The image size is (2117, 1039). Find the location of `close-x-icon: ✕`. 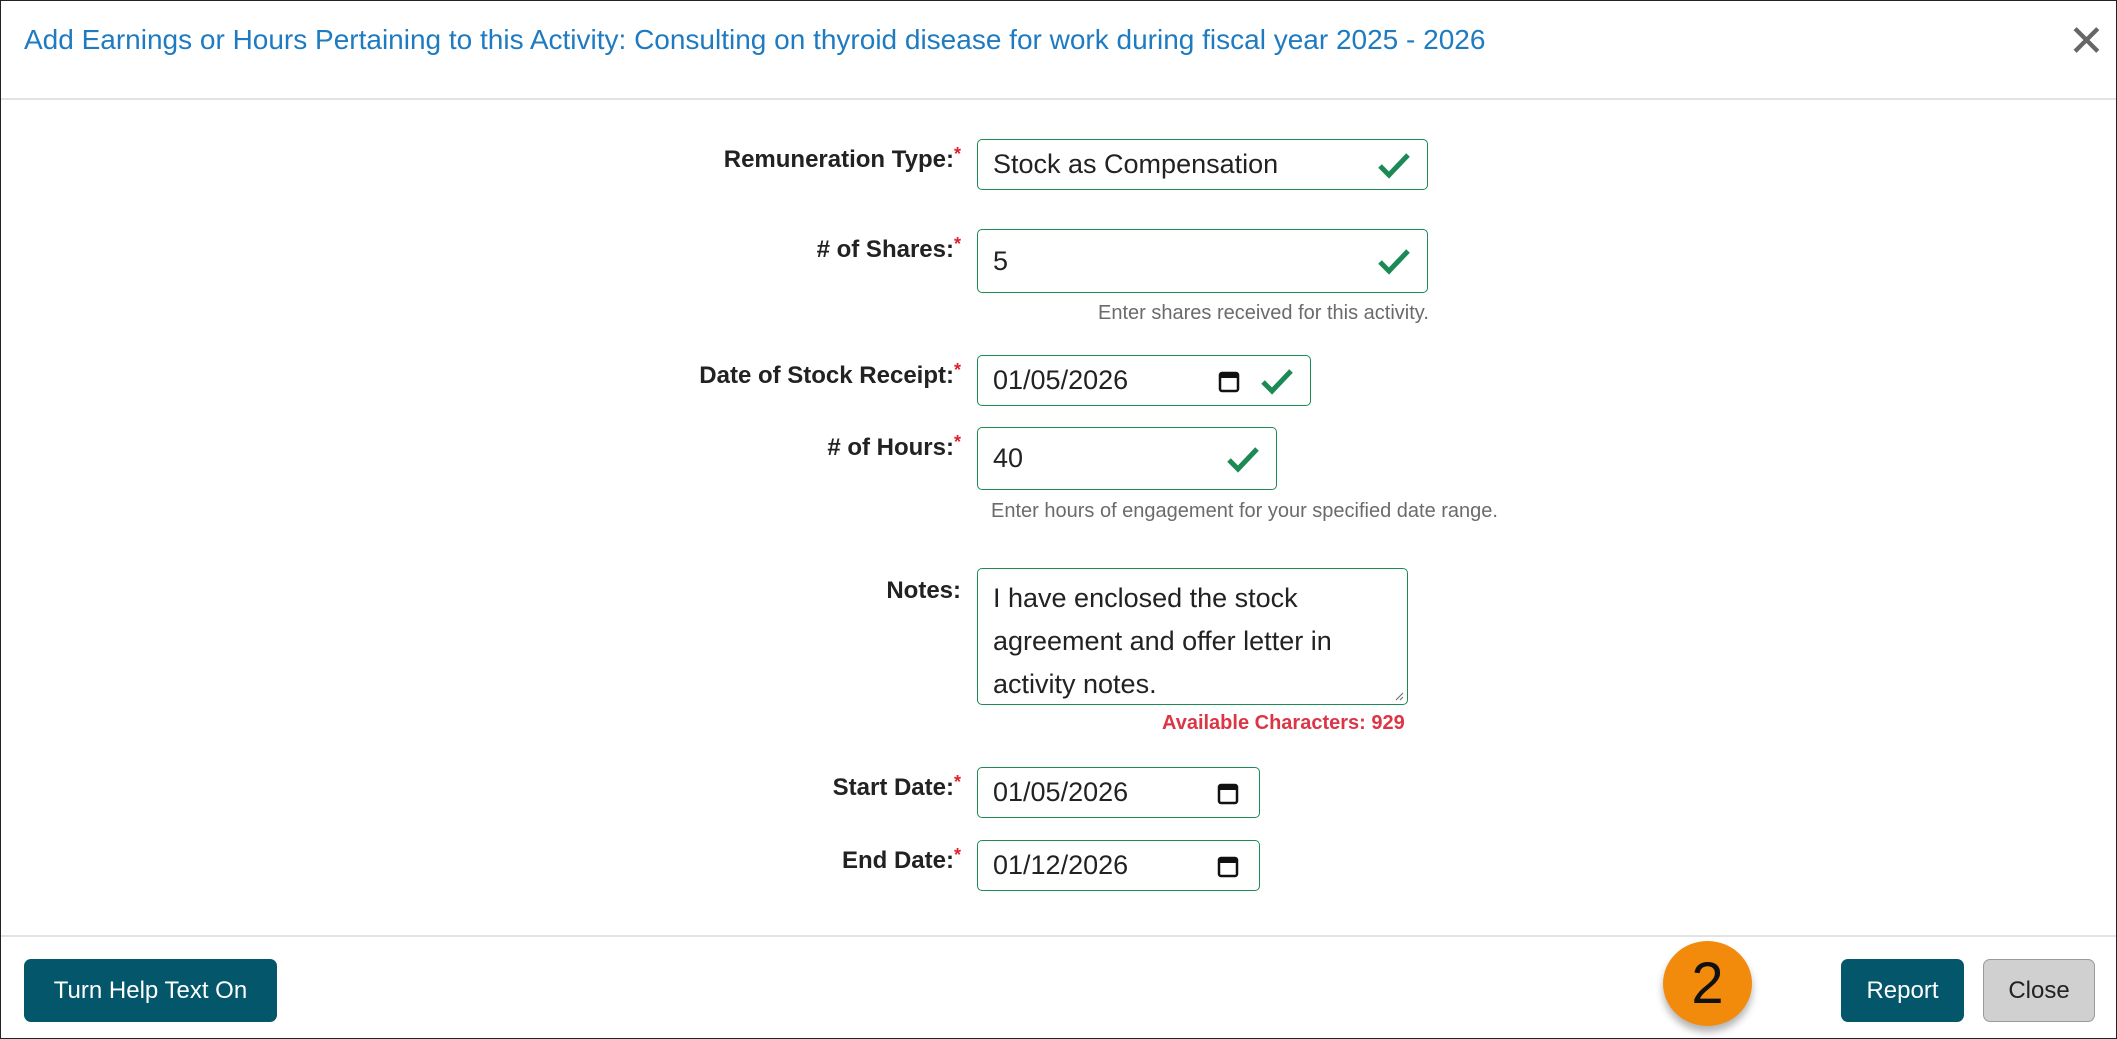

close-x-icon: ✕ is located at coordinates (2086, 41).